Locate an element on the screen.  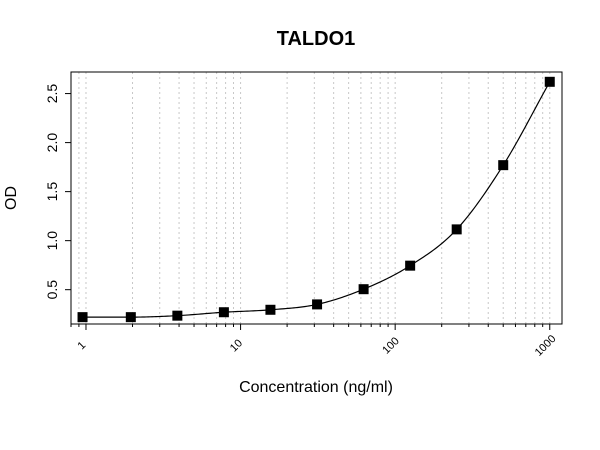
y-axis-label: OD is located at coordinates (11, 198).